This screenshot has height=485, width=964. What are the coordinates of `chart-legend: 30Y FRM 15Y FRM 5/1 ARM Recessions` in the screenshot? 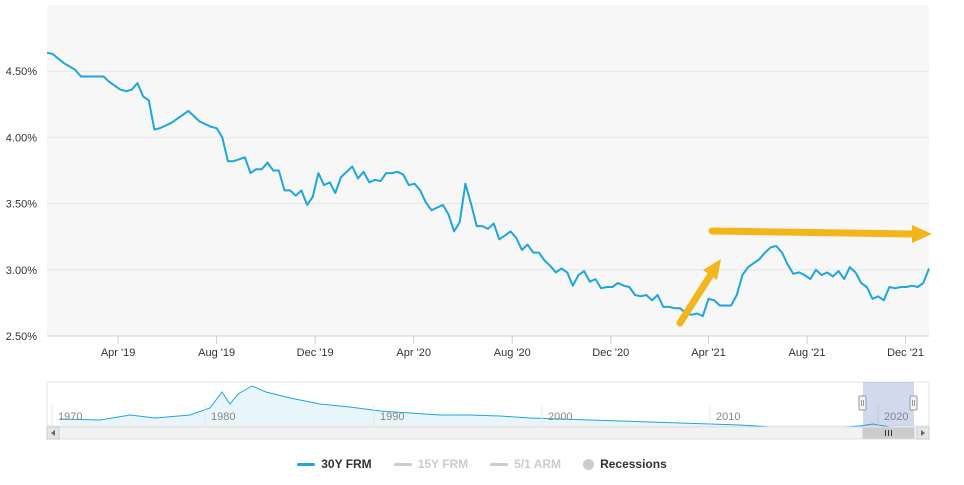 It's located at (482, 464).